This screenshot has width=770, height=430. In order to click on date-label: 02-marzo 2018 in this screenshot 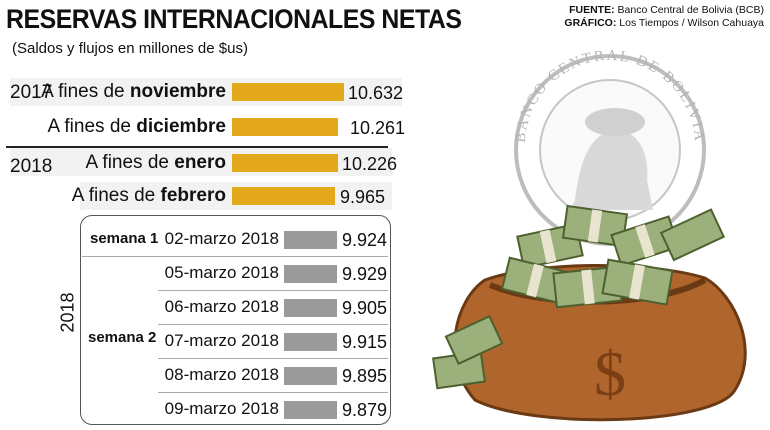, I will do `click(221, 238)`.